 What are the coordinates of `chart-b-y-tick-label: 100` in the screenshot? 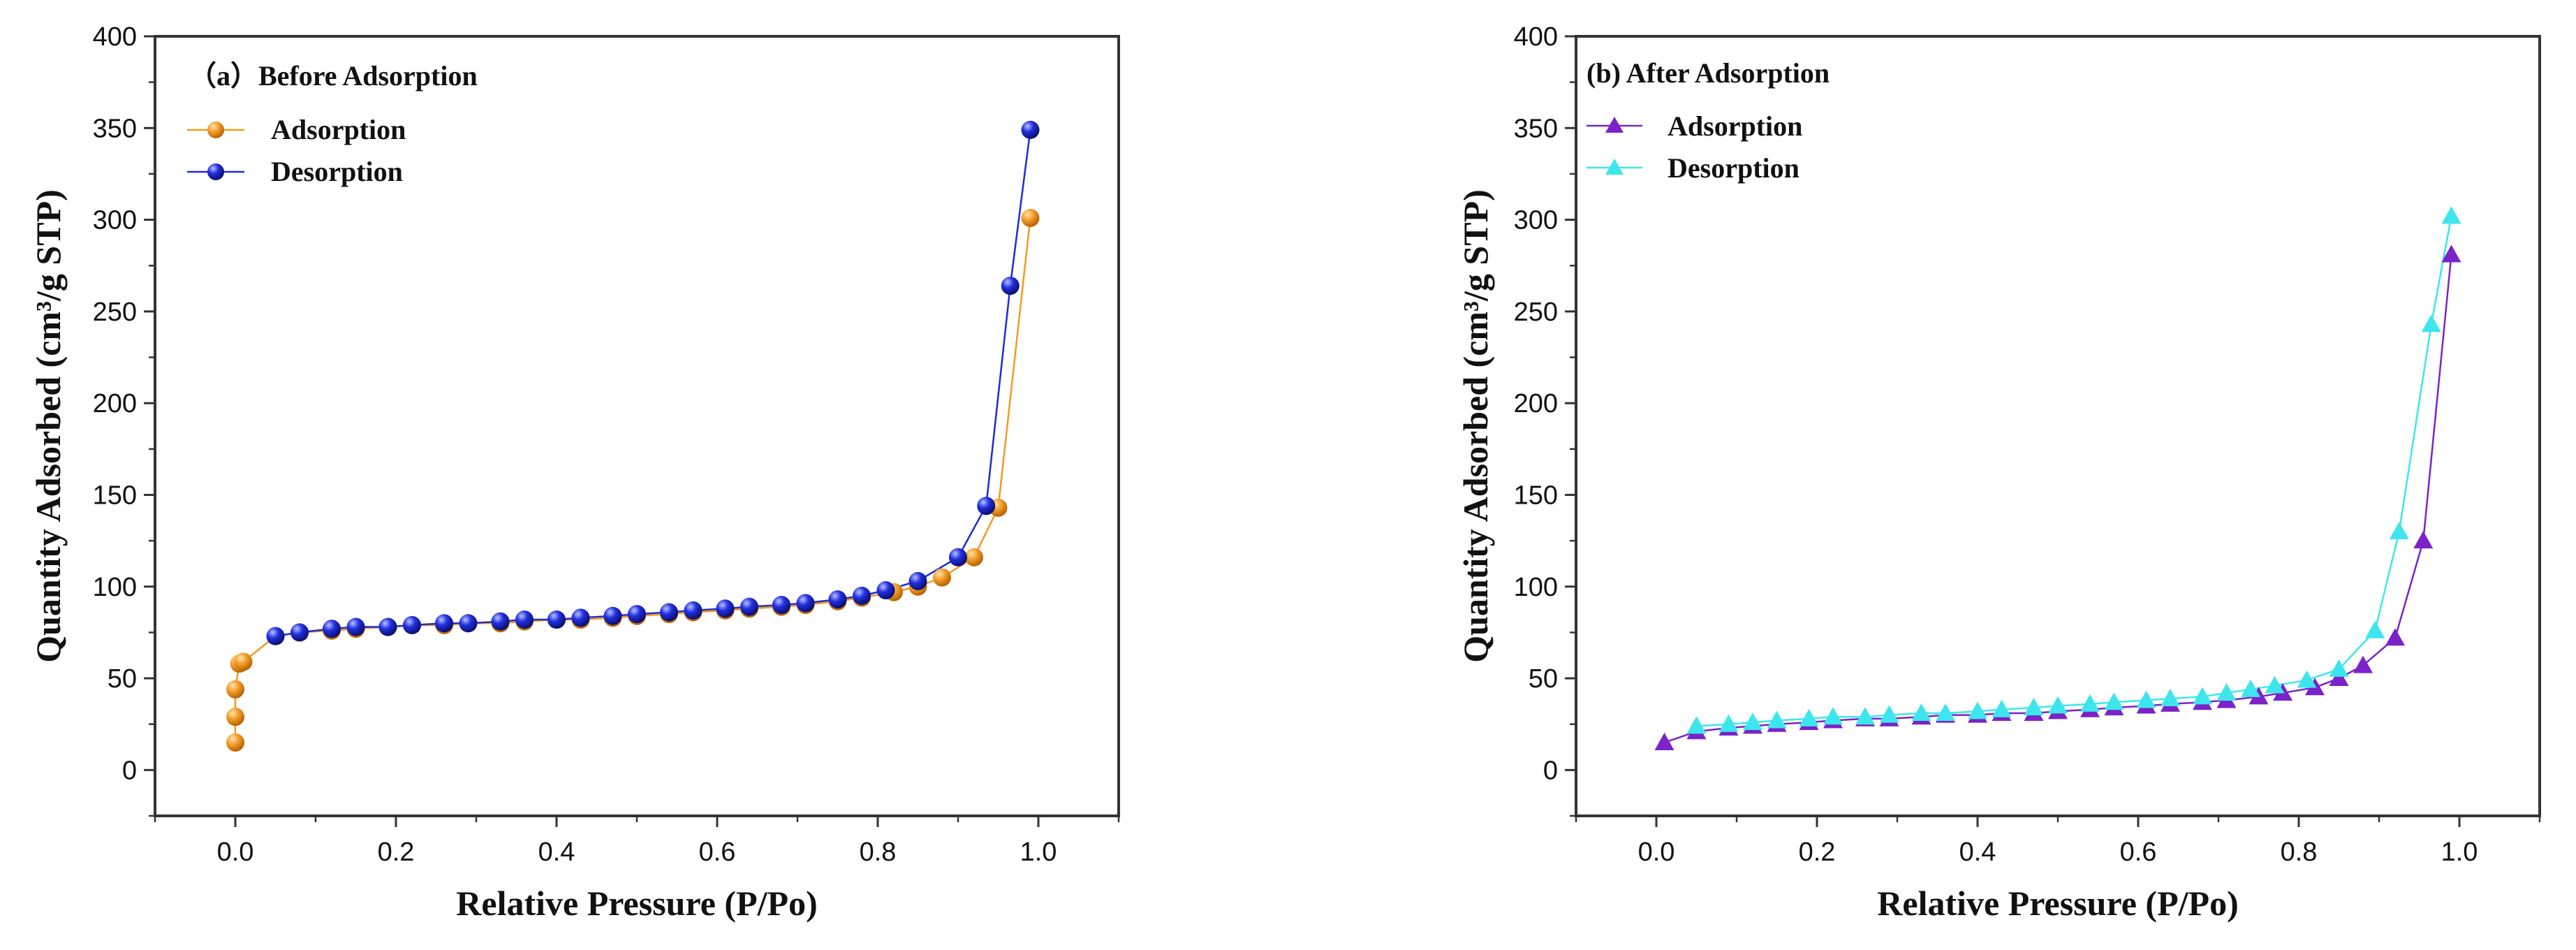 It's located at (1536, 587).